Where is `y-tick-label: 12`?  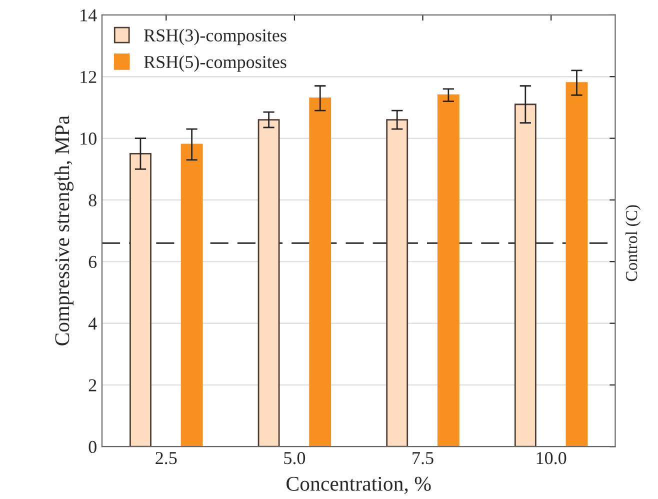 y-tick-label: 12 is located at coordinates (88, 76).